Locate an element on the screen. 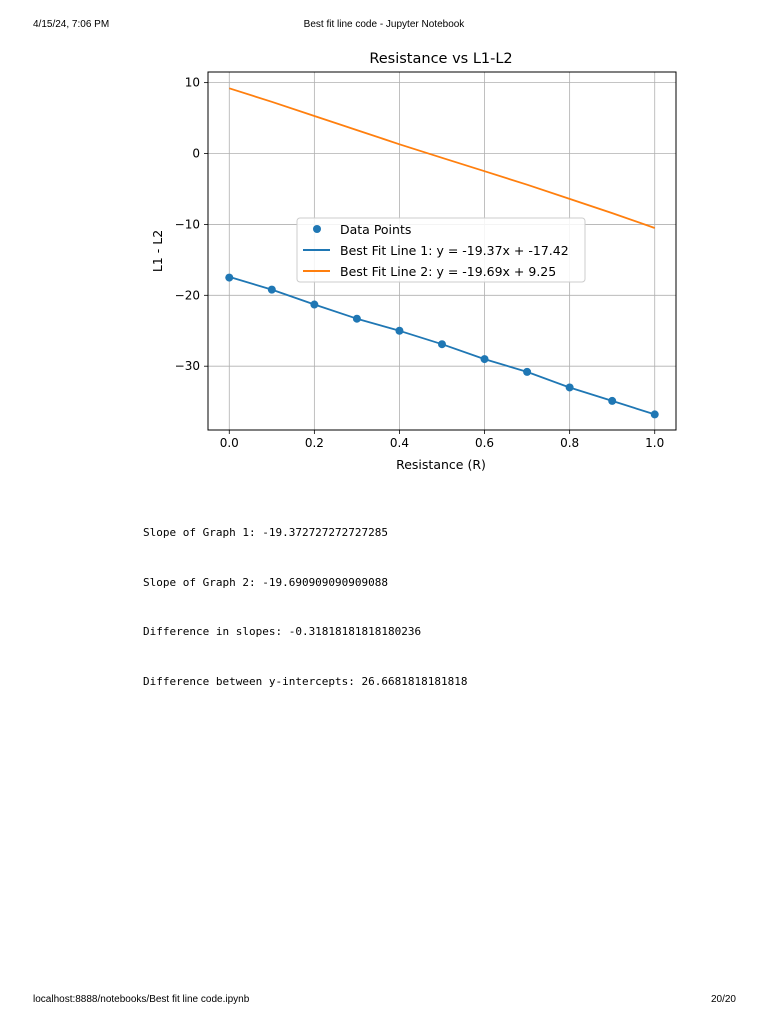 The width and height of the screenshot is (768, 1024). output-line-slope-2: Slope of Graph 2: -19.690909090909088 is located at coordinates (266, 582).